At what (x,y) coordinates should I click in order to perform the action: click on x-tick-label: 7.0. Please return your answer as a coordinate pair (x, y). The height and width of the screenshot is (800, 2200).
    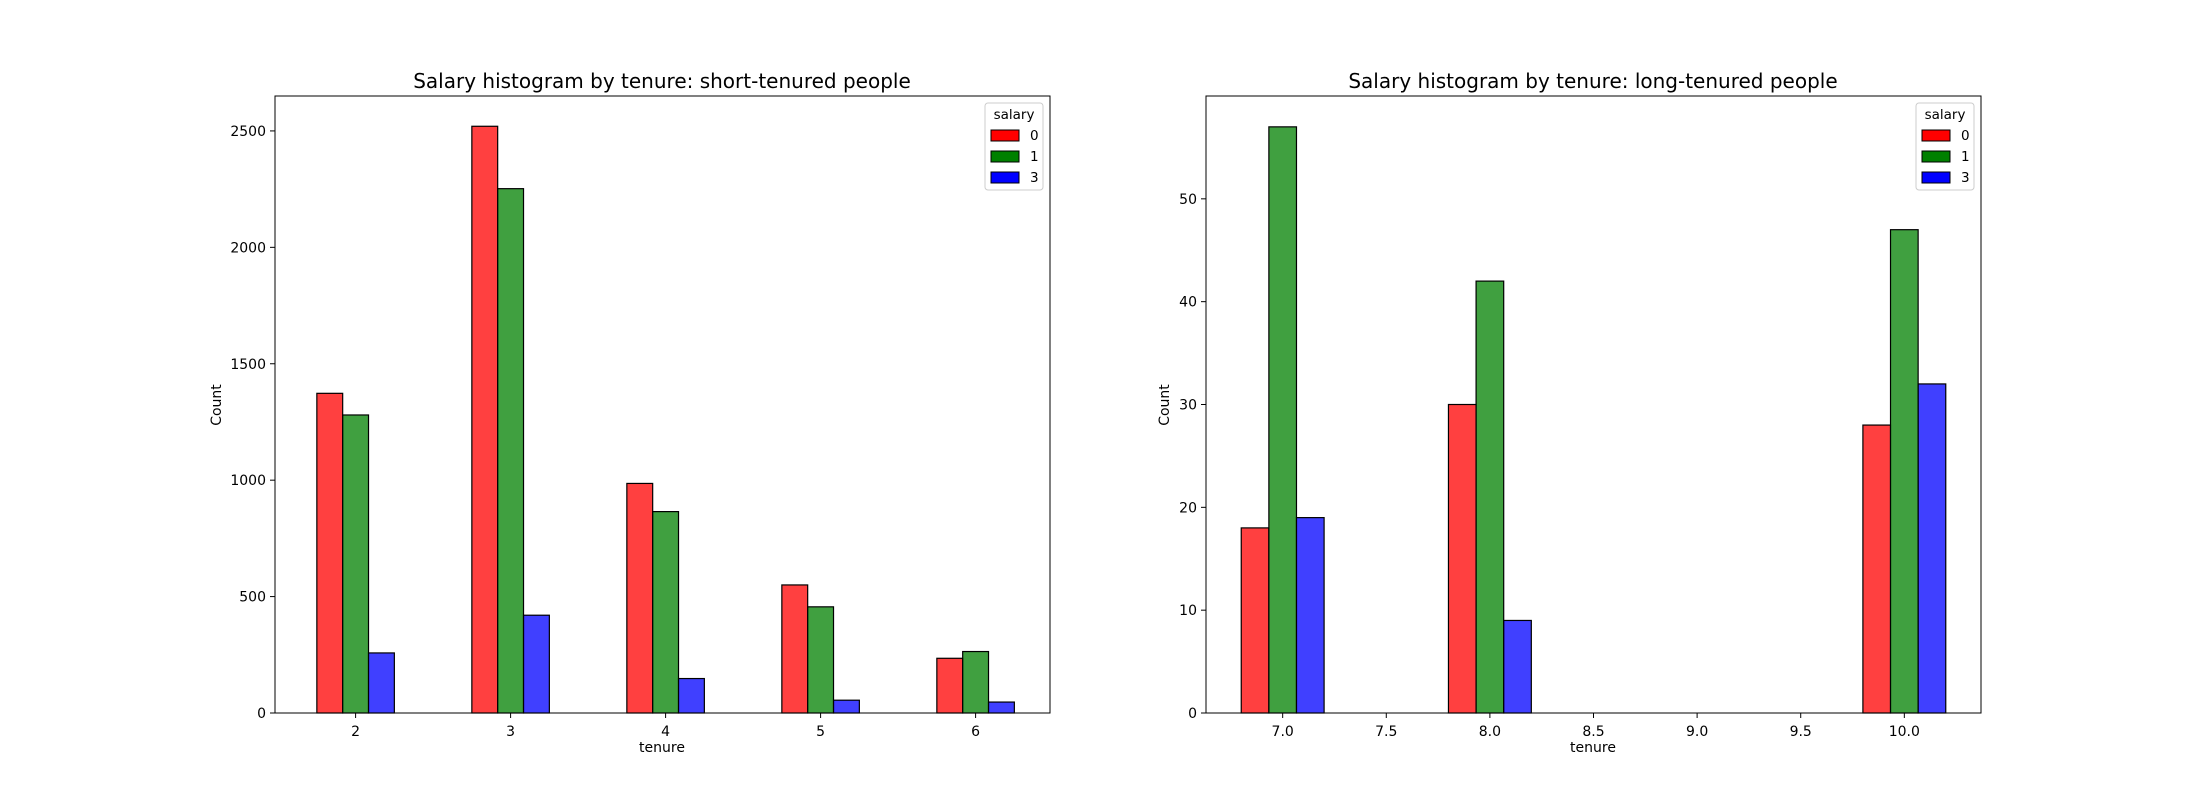
    Looking at the image, I should click on (1283, 732).